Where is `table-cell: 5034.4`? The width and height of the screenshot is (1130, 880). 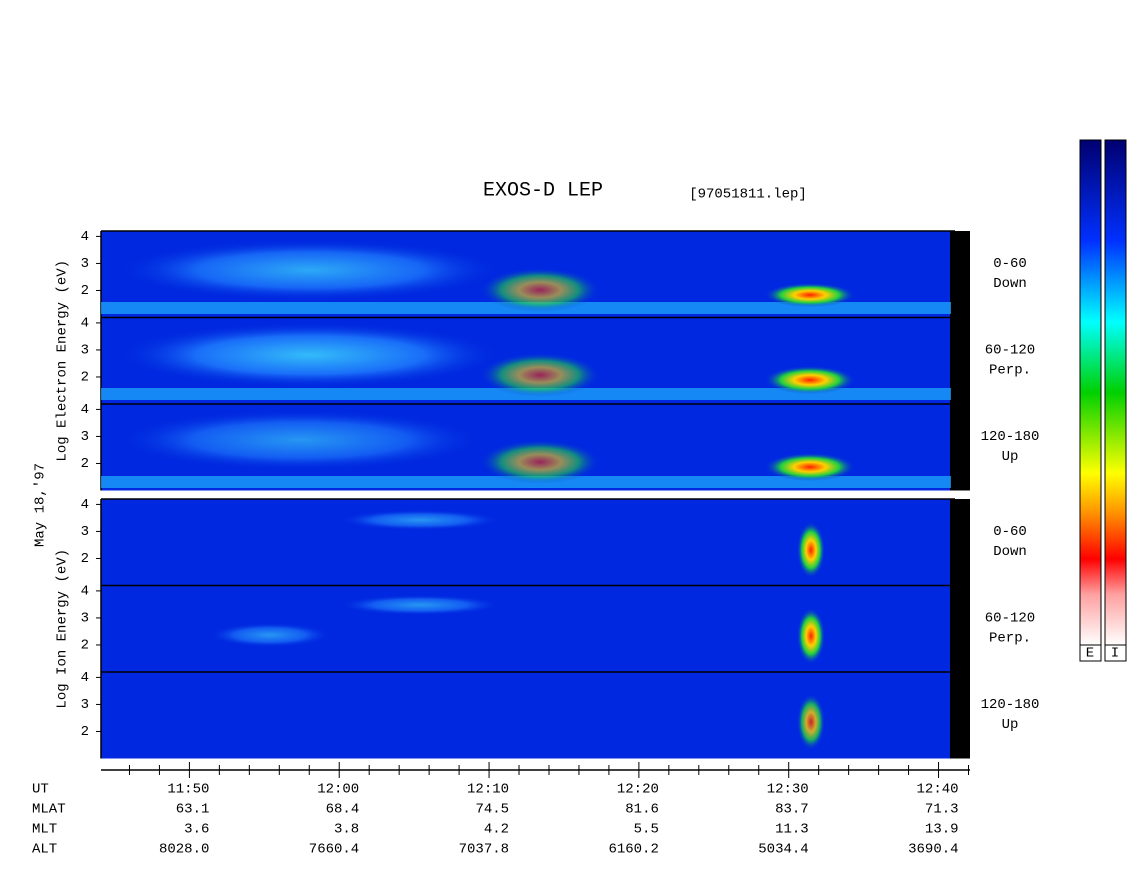 table-cell: 5034.4 is located at coordinates (783, 850).